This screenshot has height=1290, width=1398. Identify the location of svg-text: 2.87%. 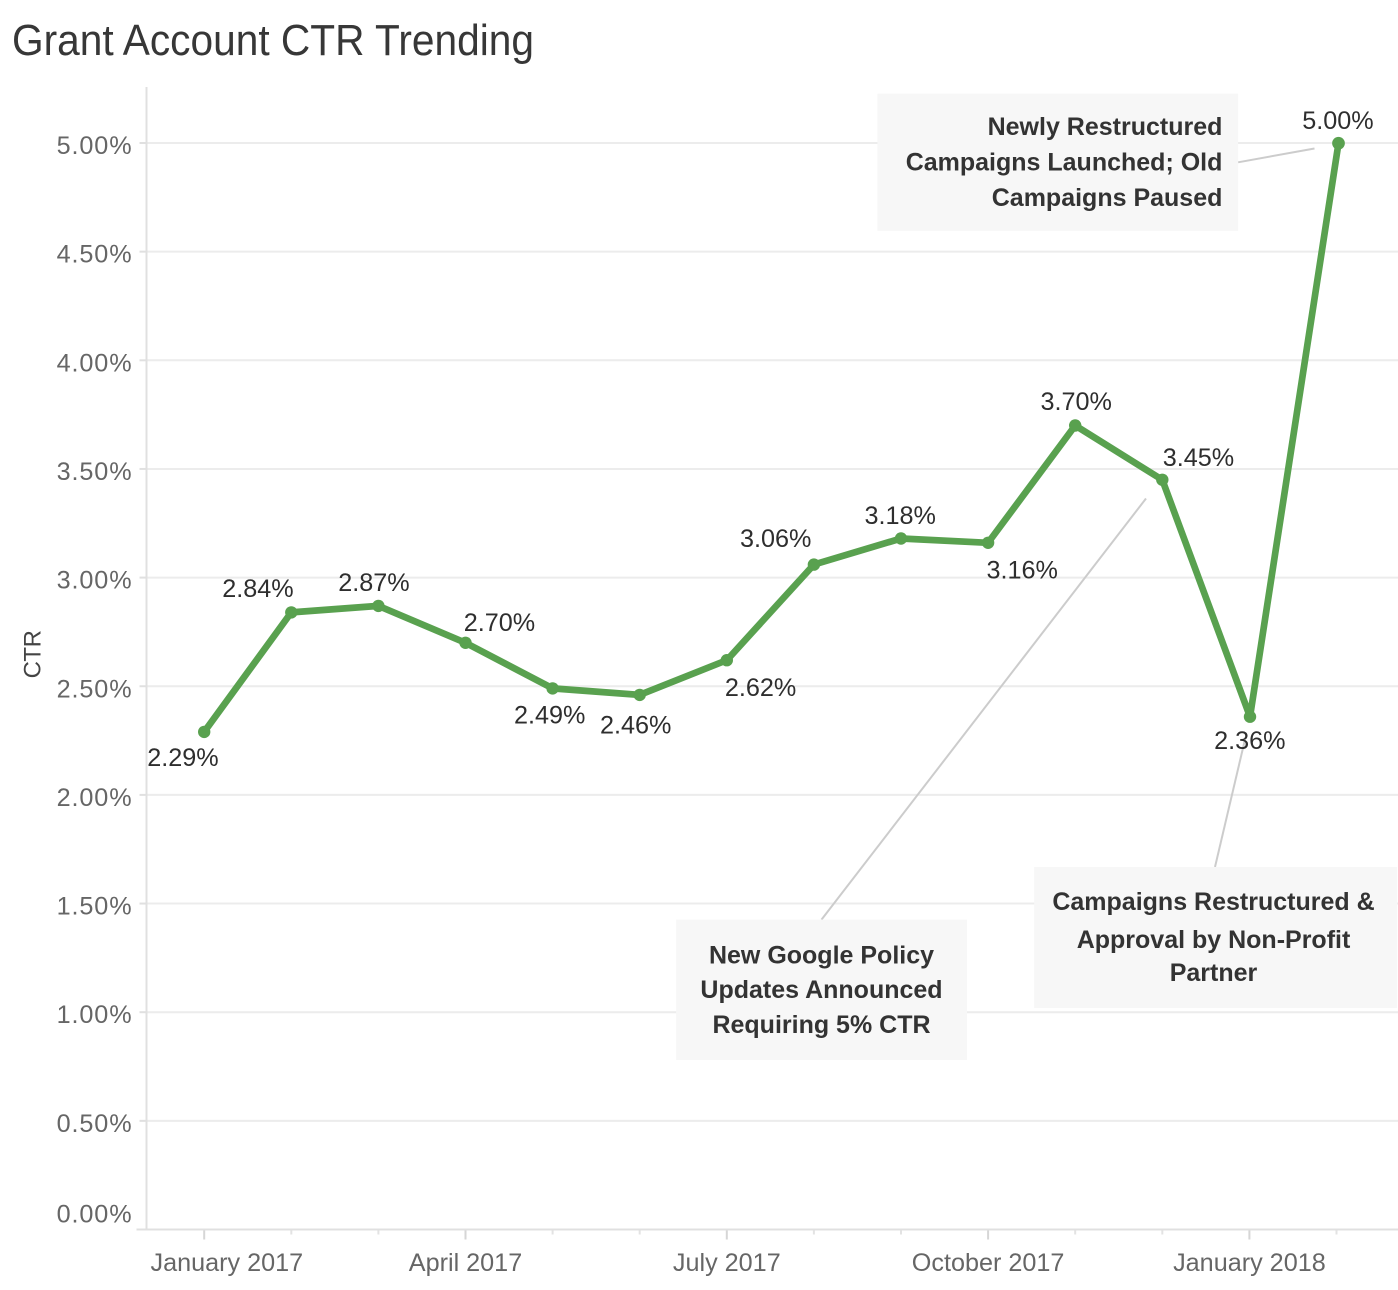
(373, 583).